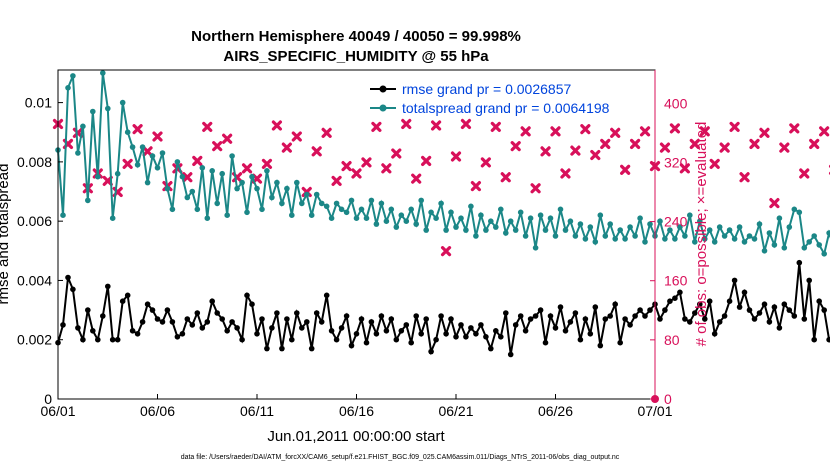  What do you see at coordinates (40, 251) in the screenshot?
I see `y-axis-left: 0 0.002 0.004 0.006 0.008 0.01` at bounding box center [40, 251].